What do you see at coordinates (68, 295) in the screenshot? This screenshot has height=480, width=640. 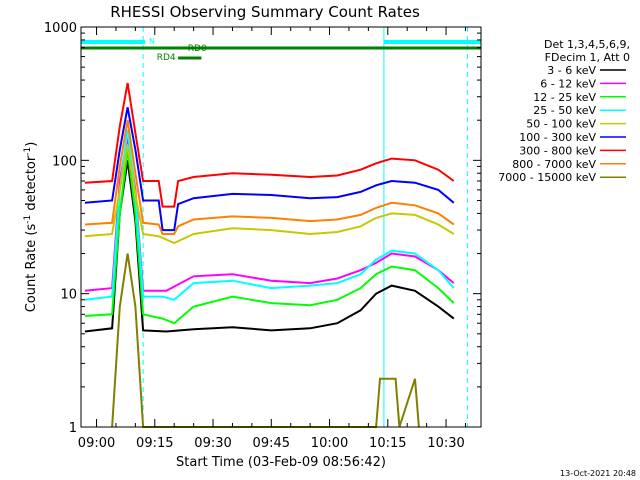 I see `y-tick-label: 10` at bounding box center [68, 295].